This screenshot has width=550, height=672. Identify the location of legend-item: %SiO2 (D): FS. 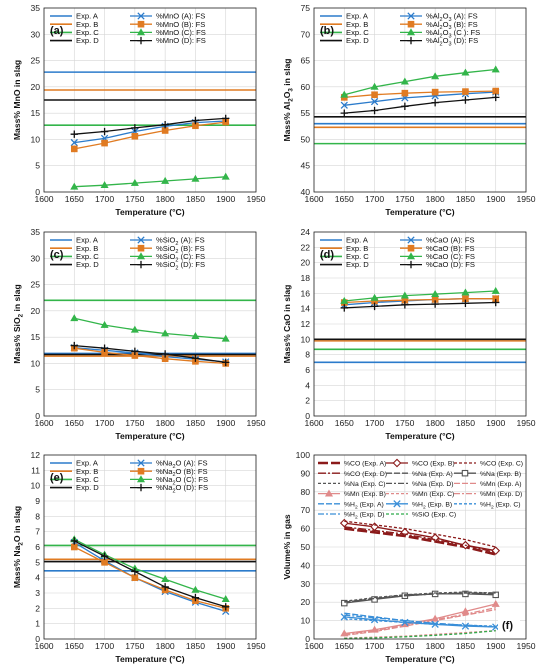
(167, 266).